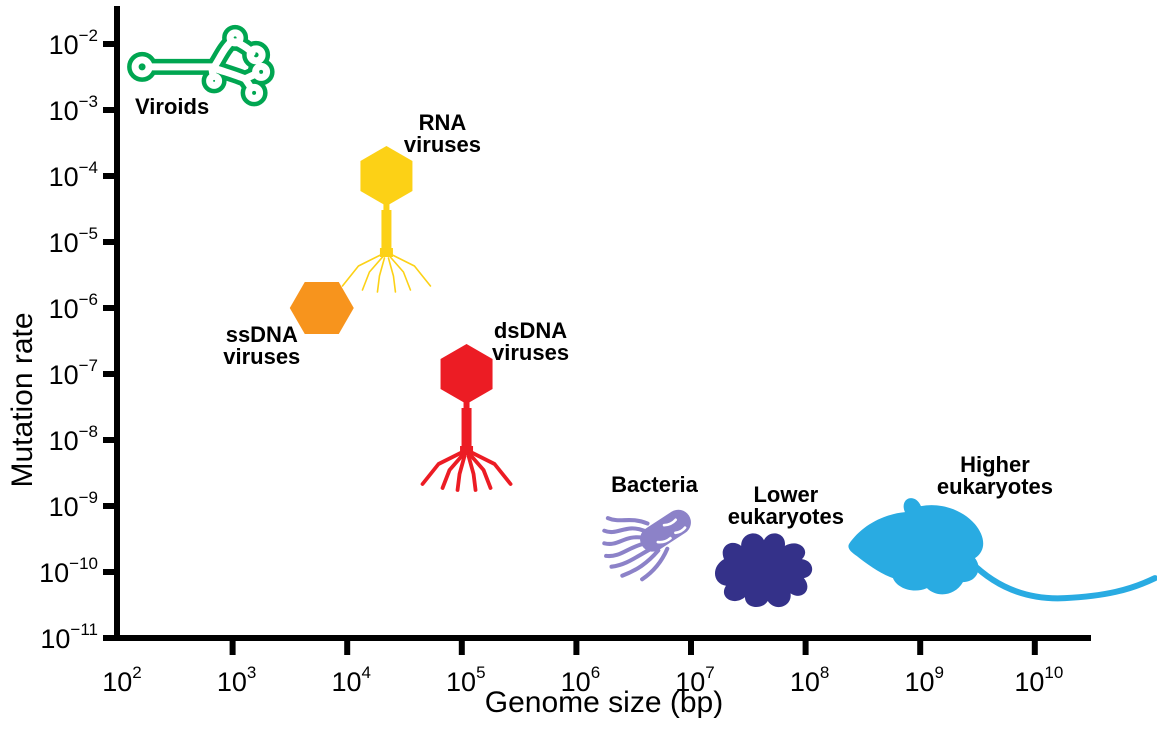 This screenshot has height=737, width=1157. Describe the element at coordinates (73, 109) in the screenshot. I see `y-tick-label: 10⁻³` at that location.